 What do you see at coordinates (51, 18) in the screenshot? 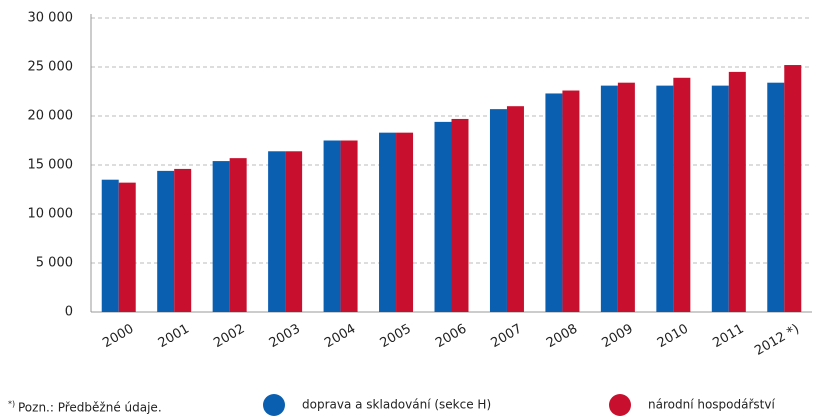
I see `y-tick-label: 30 000` at bounding box center [51, 18].